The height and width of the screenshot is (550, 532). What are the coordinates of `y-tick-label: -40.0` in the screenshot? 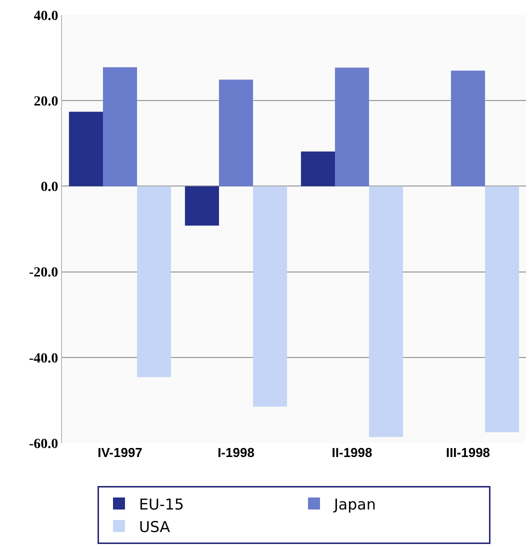 It's located at (43, 358).